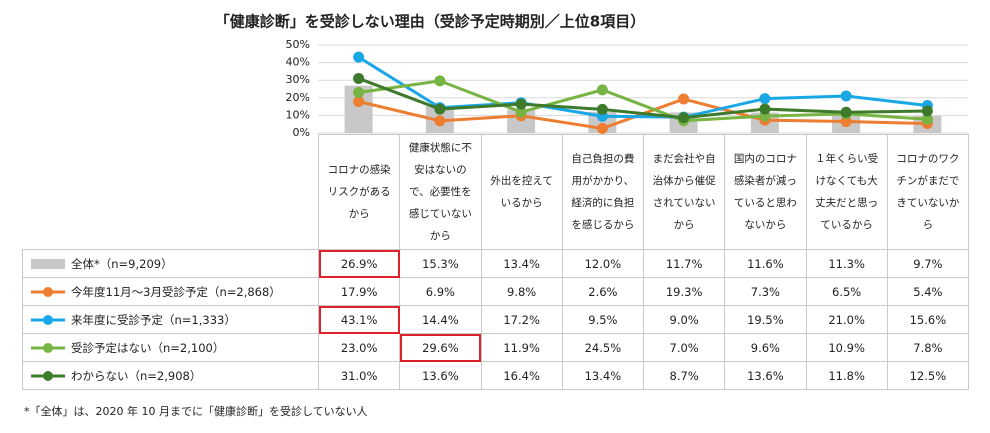 This screenshot has height=433, width=990. I want to click on category-label: 外出を控えているから, so click(521, 192).